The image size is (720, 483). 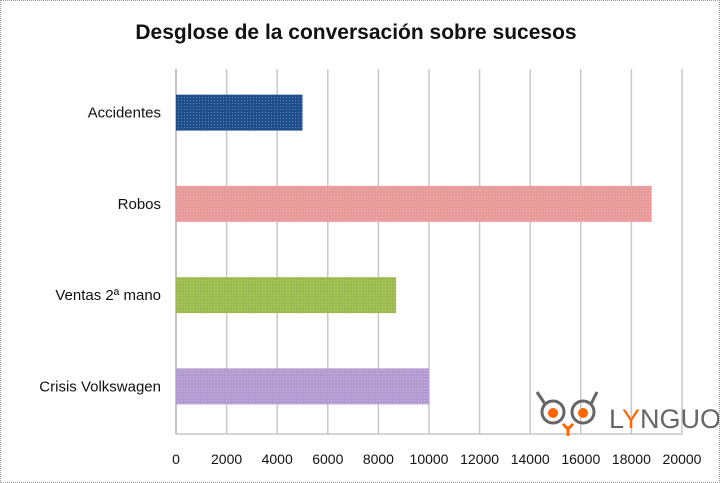 I want to click on x-tick-label: 16000, so click(x=580, y=459).